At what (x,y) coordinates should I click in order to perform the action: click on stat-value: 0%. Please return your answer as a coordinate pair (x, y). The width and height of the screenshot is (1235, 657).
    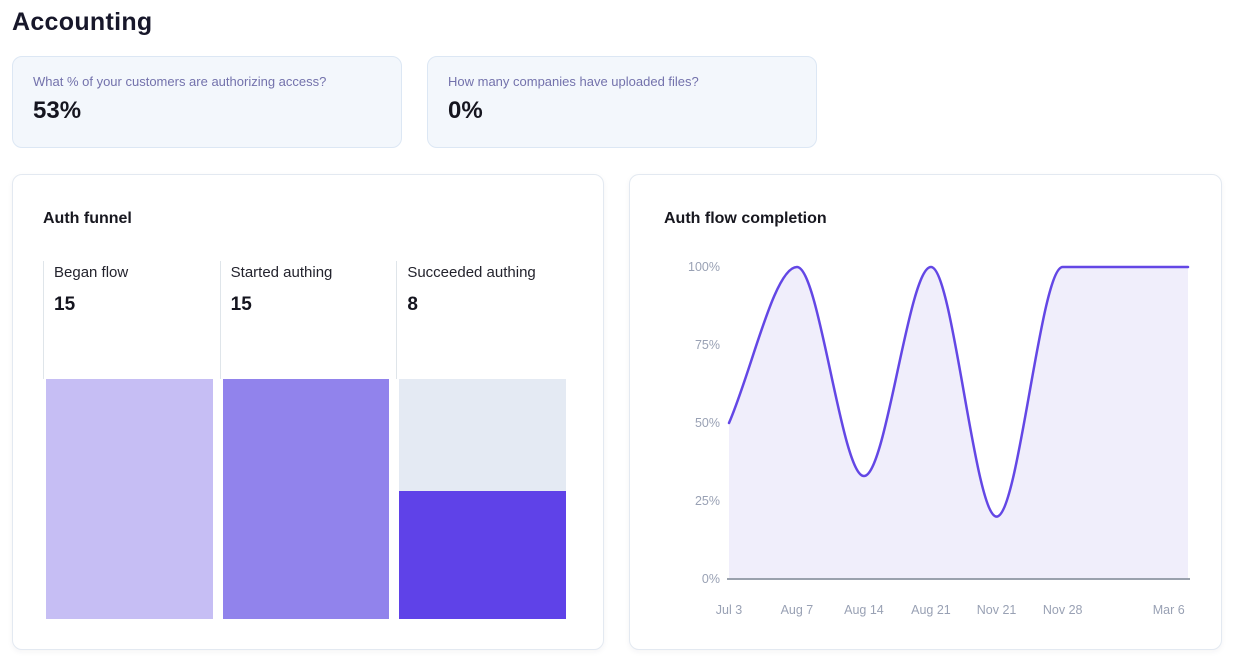
    Looking at the image, I should click on (465, 110).